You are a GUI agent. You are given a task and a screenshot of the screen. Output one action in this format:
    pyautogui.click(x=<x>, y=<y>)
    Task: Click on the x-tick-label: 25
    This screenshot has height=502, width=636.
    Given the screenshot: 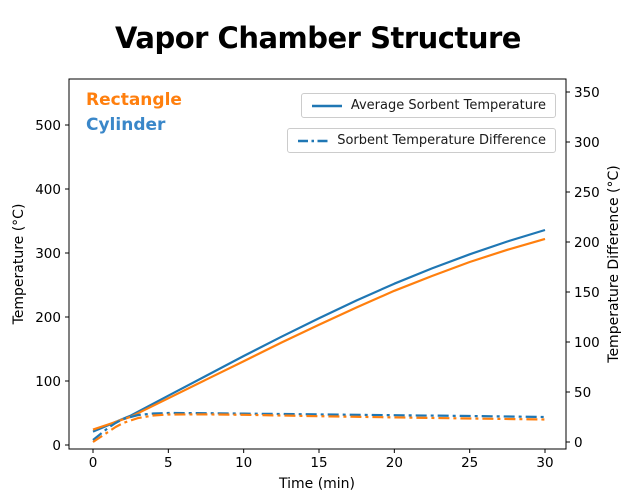 What is the action you would take?
    pyautogui.click(x=469, y=463)
    